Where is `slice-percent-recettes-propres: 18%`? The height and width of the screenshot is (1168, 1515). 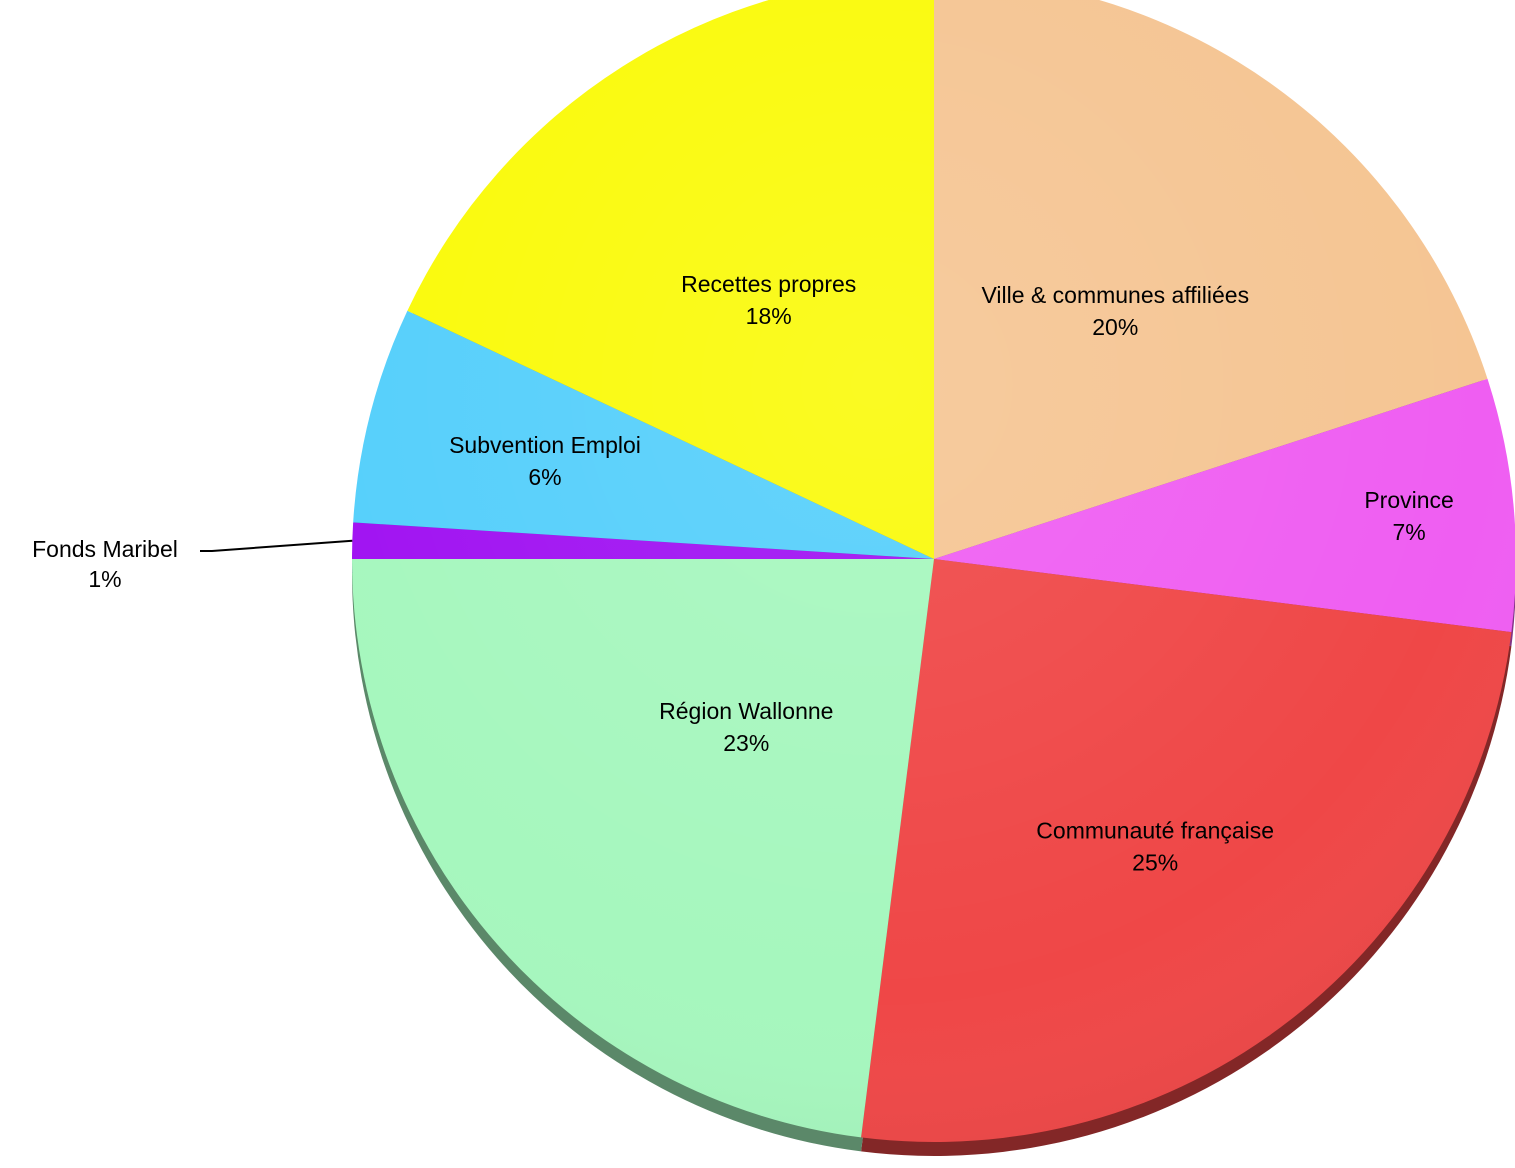 slice-percent-recettes-propres: 18% is located at coordinates (769, 316).